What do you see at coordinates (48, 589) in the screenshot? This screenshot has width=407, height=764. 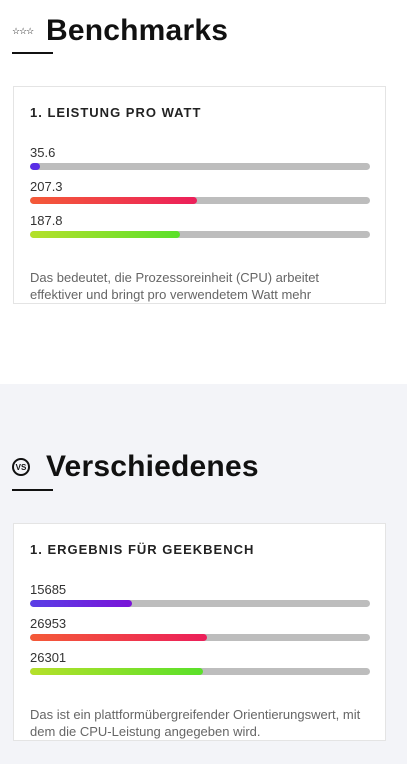 I see `metric-value: 15685` at bounding box center [48, 589].